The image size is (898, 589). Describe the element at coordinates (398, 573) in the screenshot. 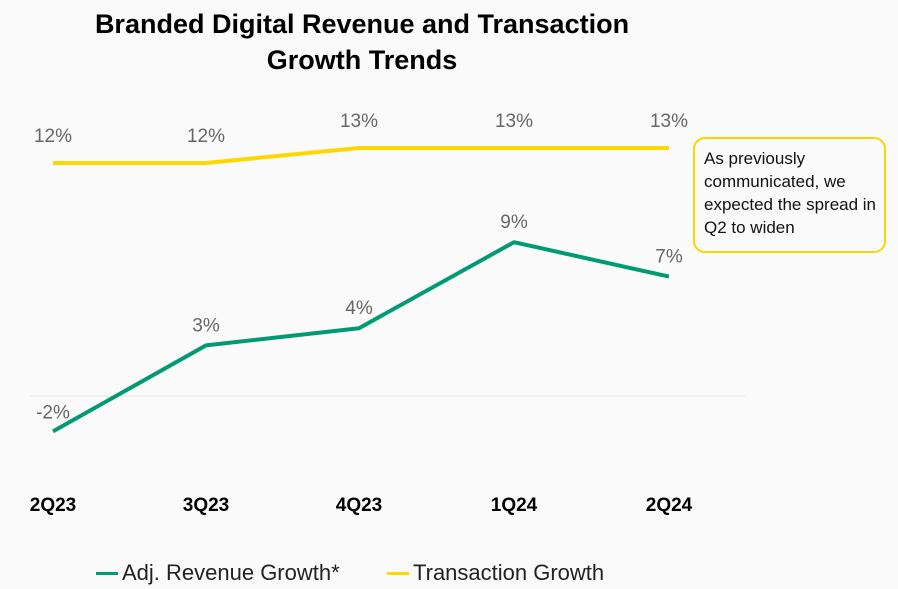

I see `legend-swatch-transaction` at that location.